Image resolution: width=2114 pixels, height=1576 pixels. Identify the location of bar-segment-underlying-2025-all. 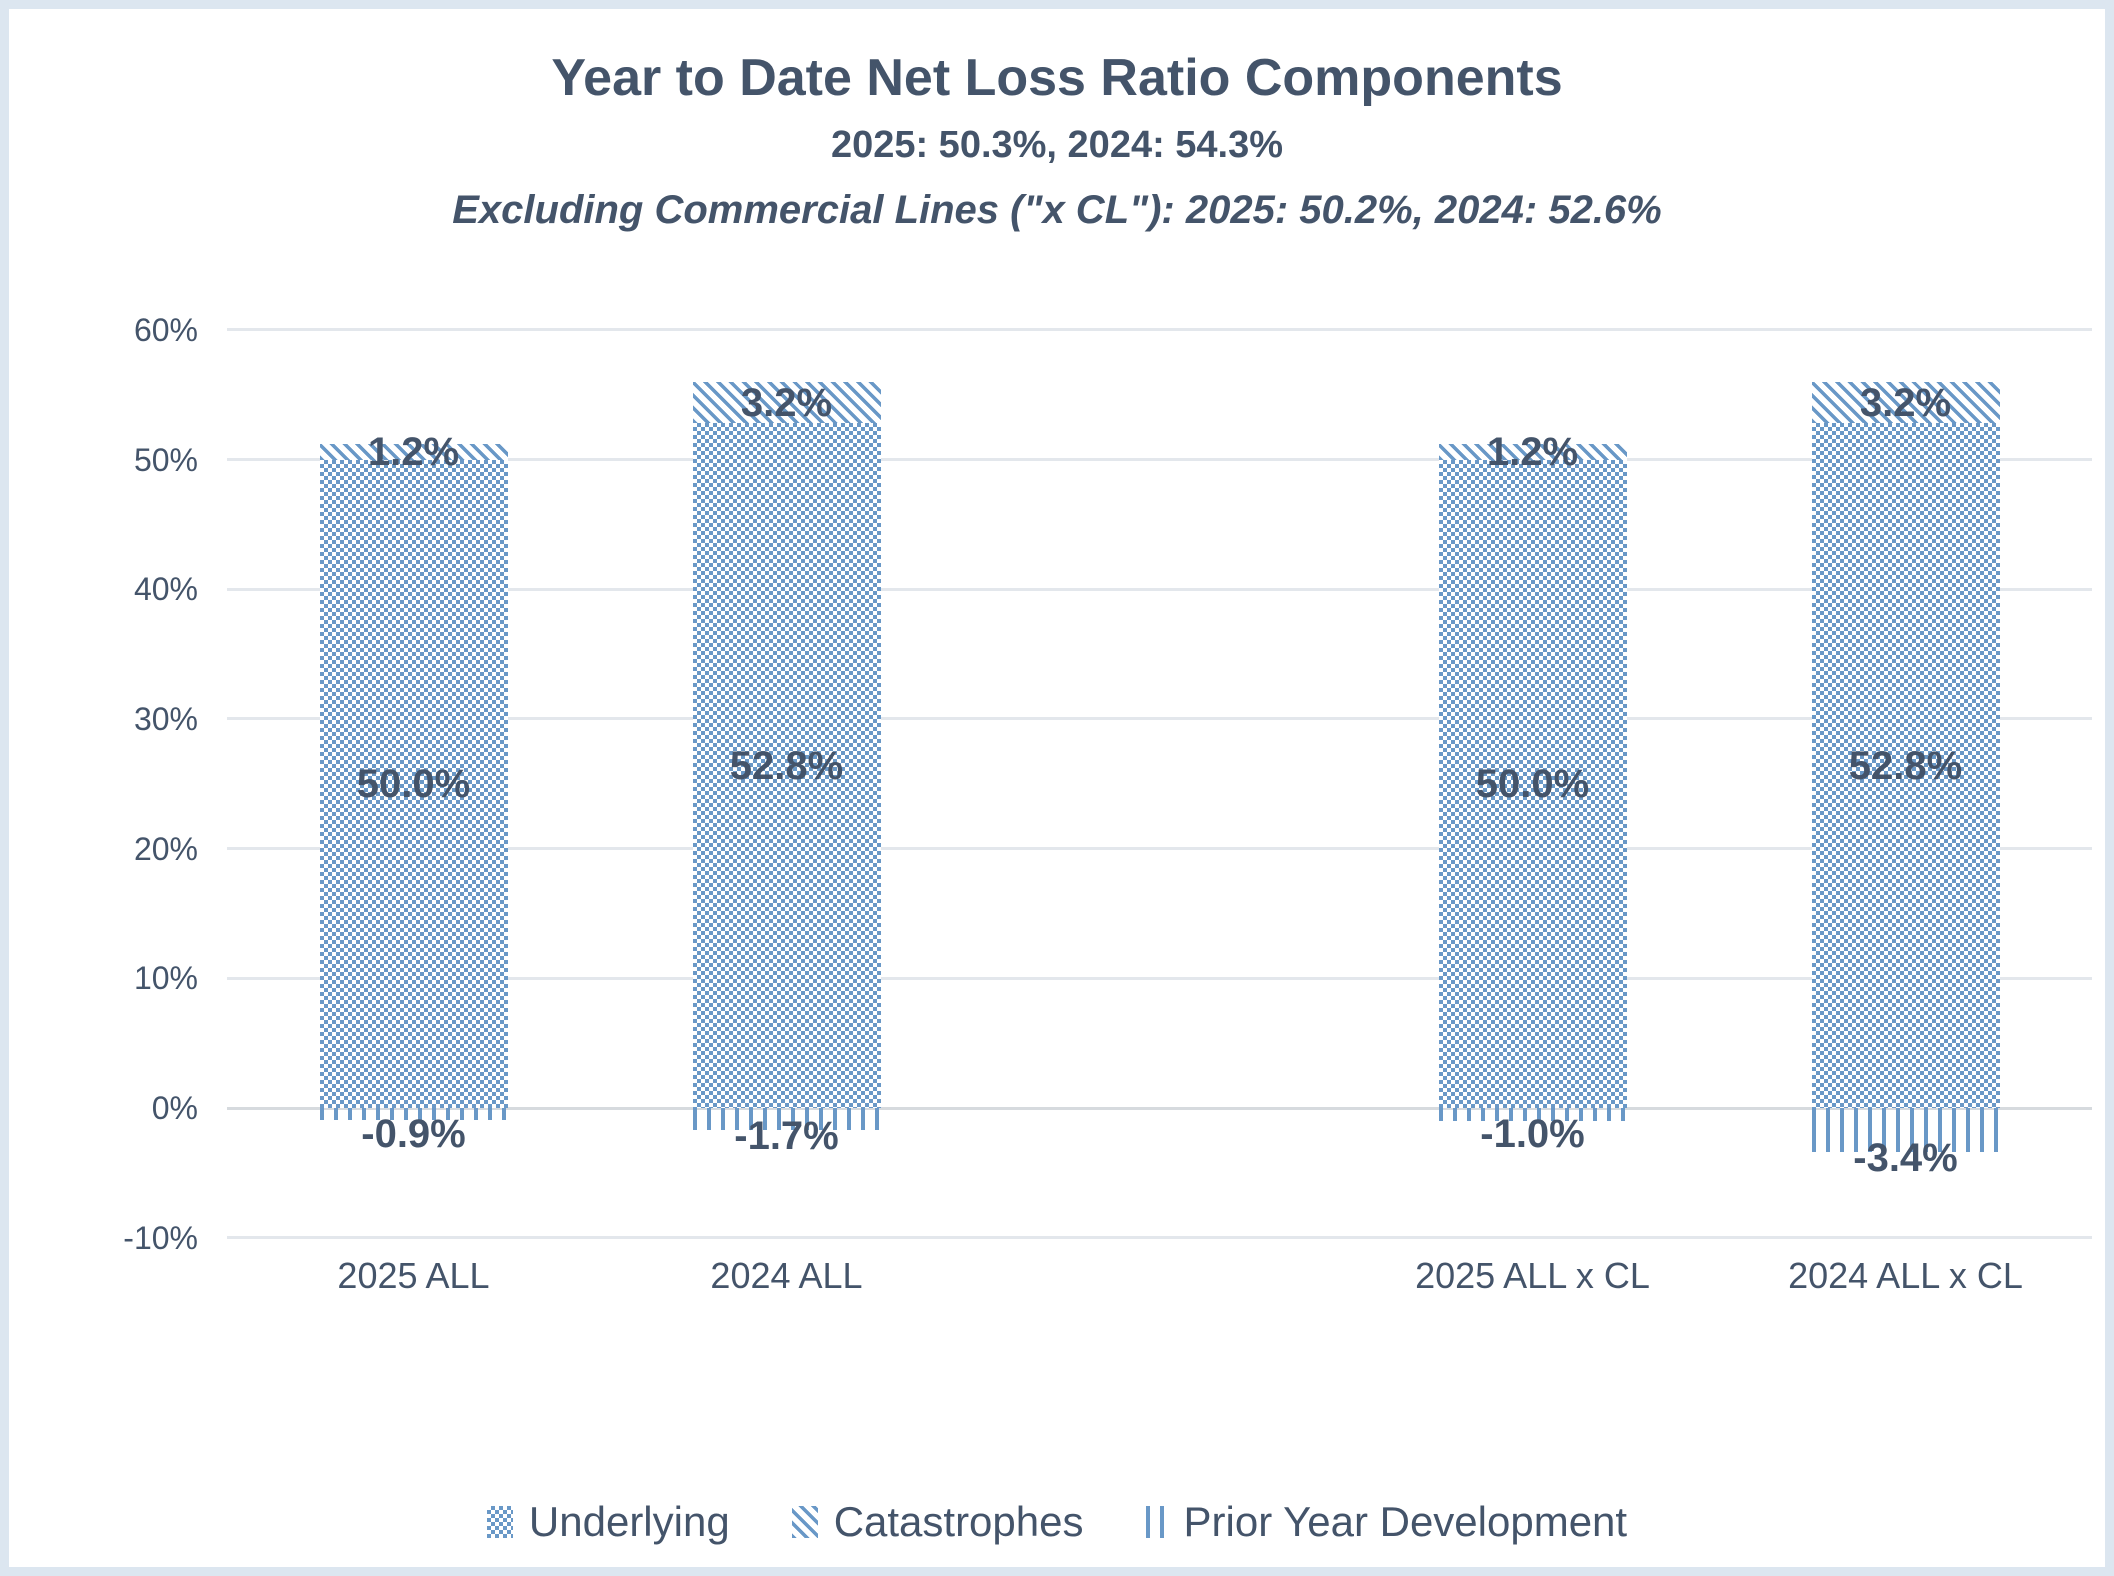
(413, 783).